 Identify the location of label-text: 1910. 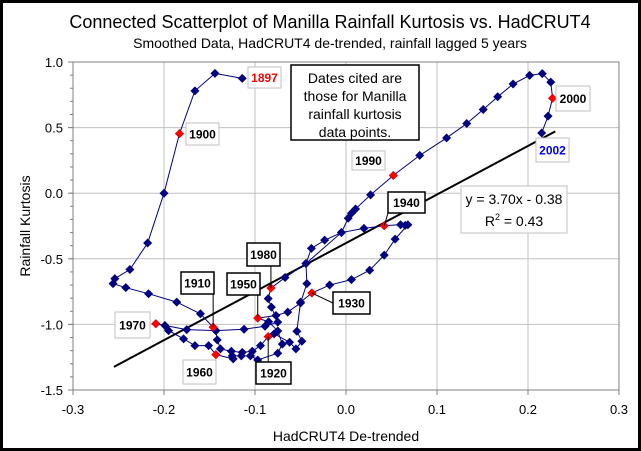
(197, 284).